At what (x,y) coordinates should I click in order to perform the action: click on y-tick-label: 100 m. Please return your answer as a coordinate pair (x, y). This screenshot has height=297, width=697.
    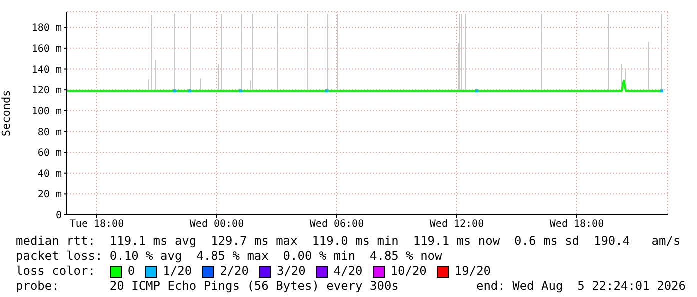
    Looking at the image, I should click on (47, 112).